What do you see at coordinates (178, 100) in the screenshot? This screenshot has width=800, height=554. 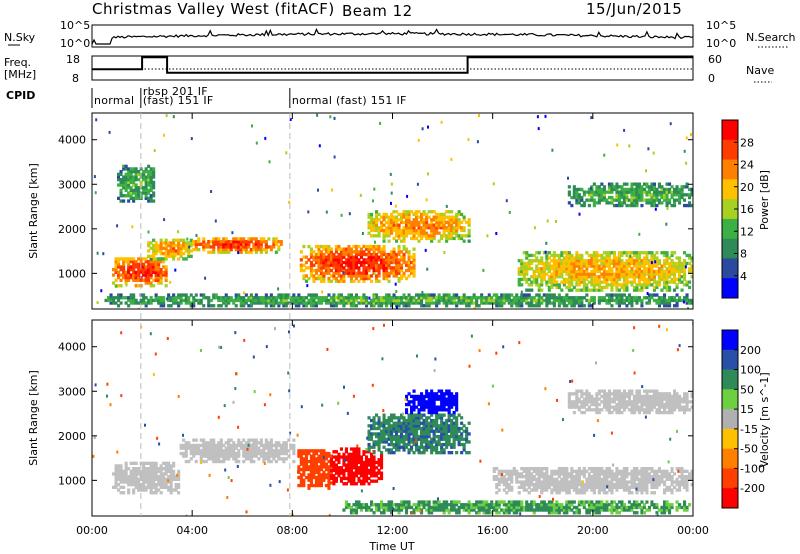 I see `cpid-mode-rbsp-fast: (fast) 151 IF` at bounding box center [178, 100].